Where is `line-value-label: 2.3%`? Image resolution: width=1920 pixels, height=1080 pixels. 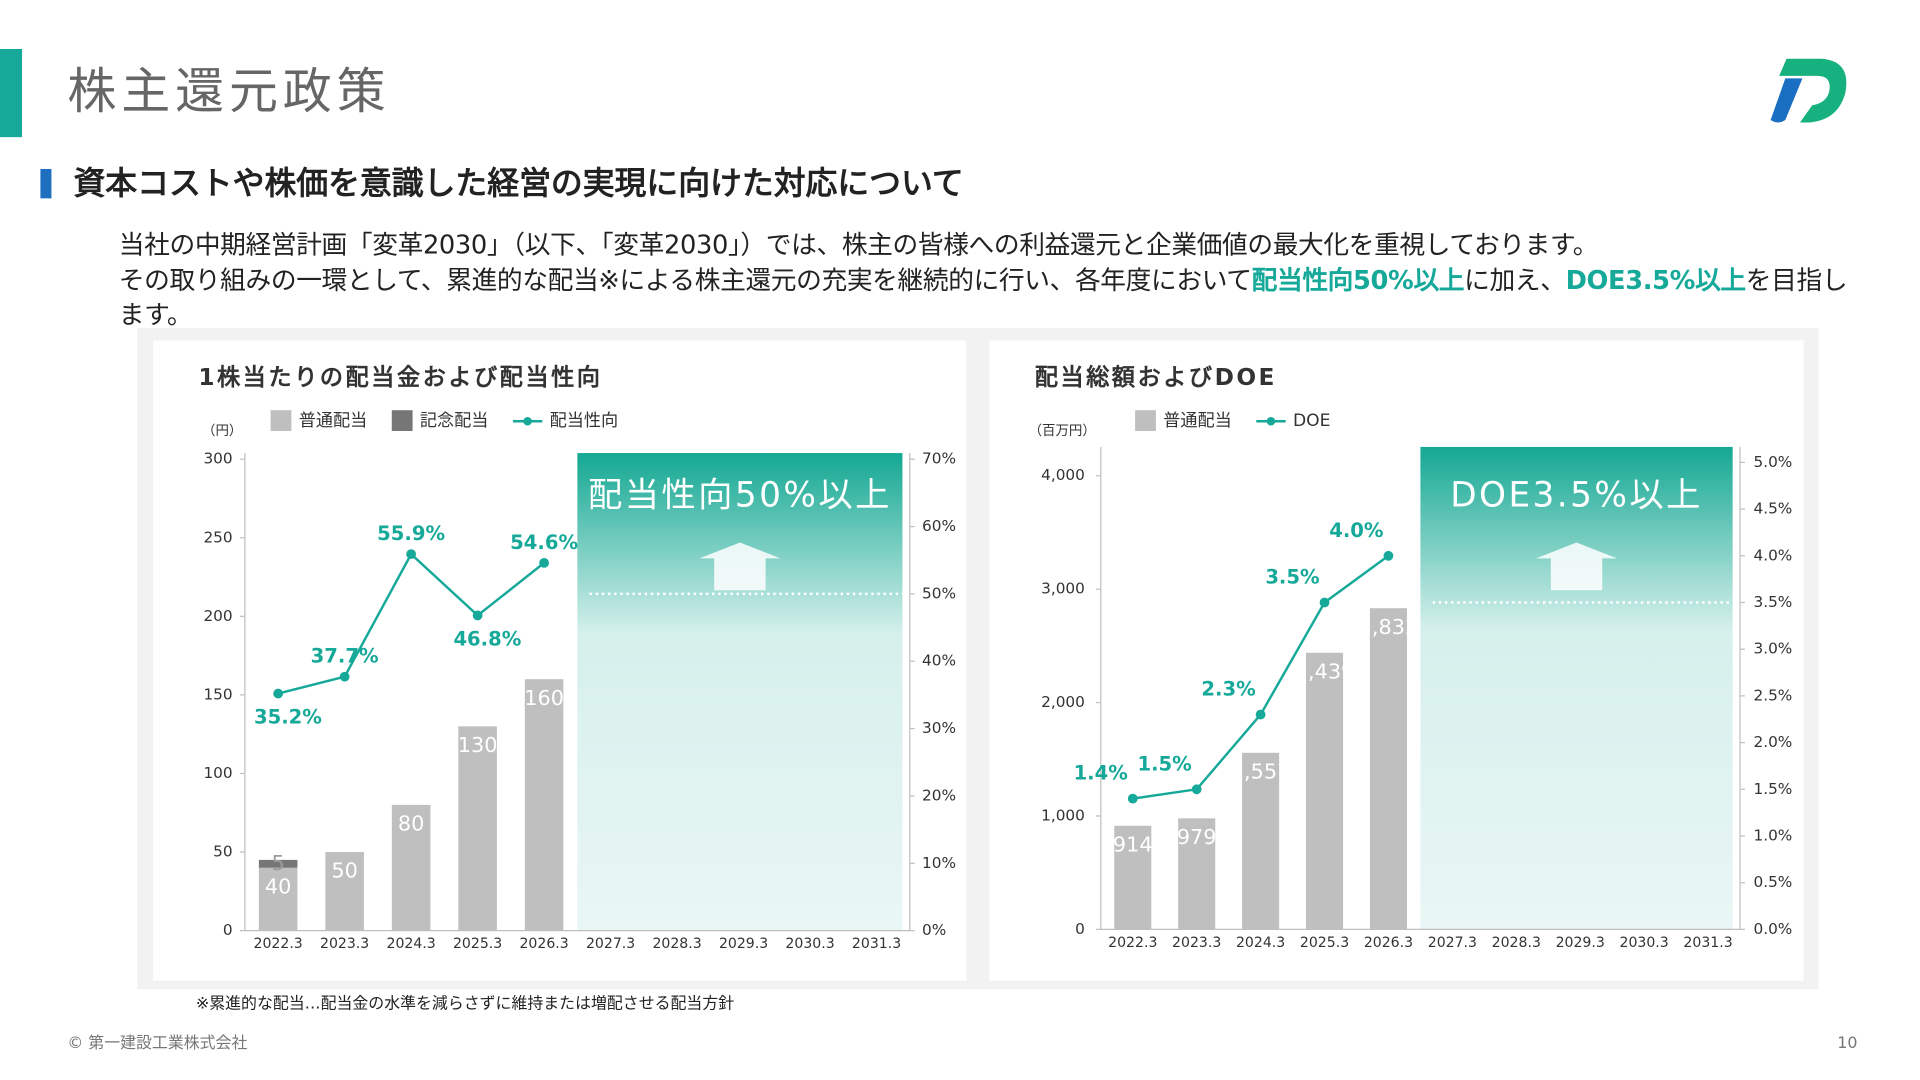
line-value-label: 2.3% is located at coordinates (1228, 689).